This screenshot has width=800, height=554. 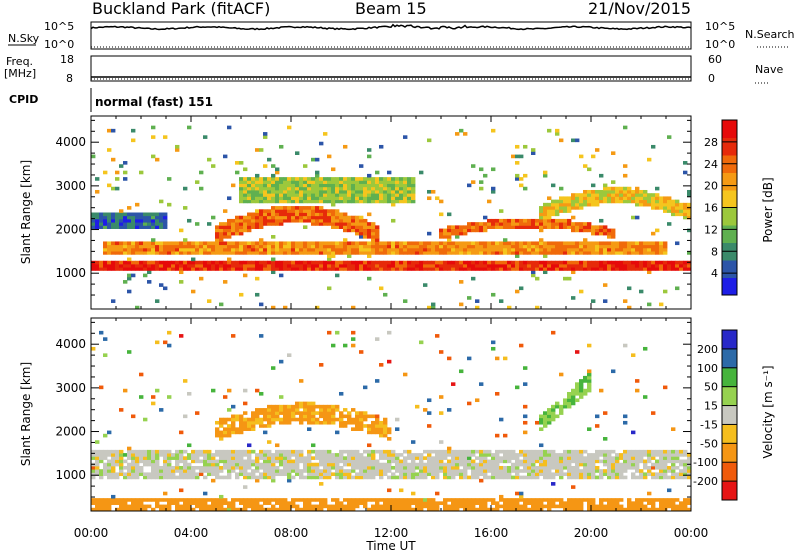 What do you see at coordinates (711, 229) in the screenshot?
I see `power-colorbar-tick-label: 12` at bounding box center [711, 229].